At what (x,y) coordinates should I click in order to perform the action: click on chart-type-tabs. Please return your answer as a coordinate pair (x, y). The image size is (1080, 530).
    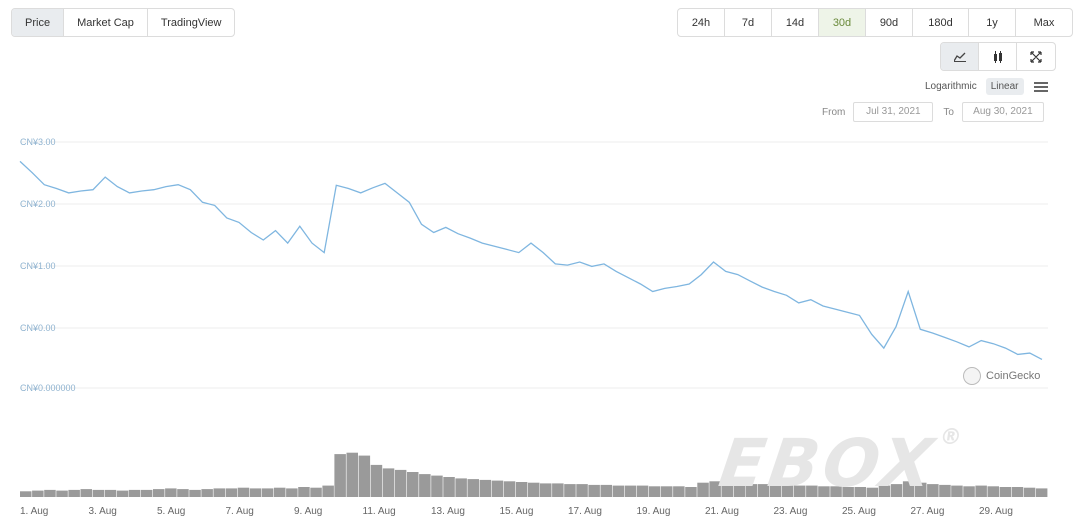
    Looking at the image, I should click on (998, 56).